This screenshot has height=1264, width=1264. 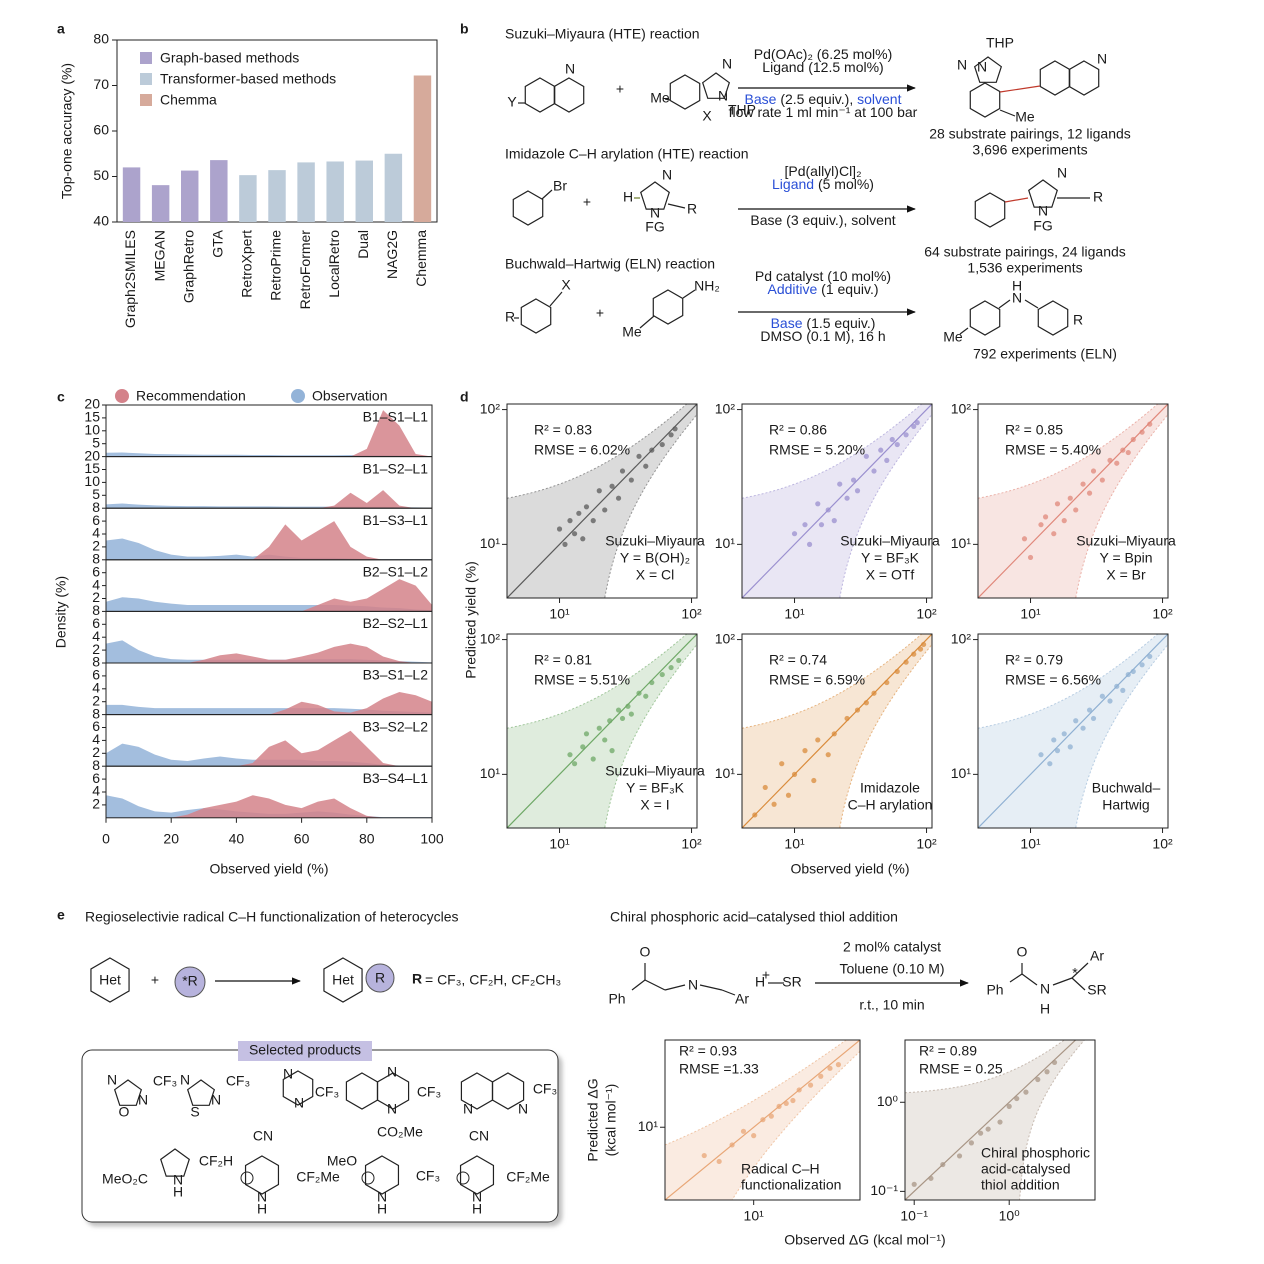 I want to click on scheme-label: Ph, so click(x=994, y=990).